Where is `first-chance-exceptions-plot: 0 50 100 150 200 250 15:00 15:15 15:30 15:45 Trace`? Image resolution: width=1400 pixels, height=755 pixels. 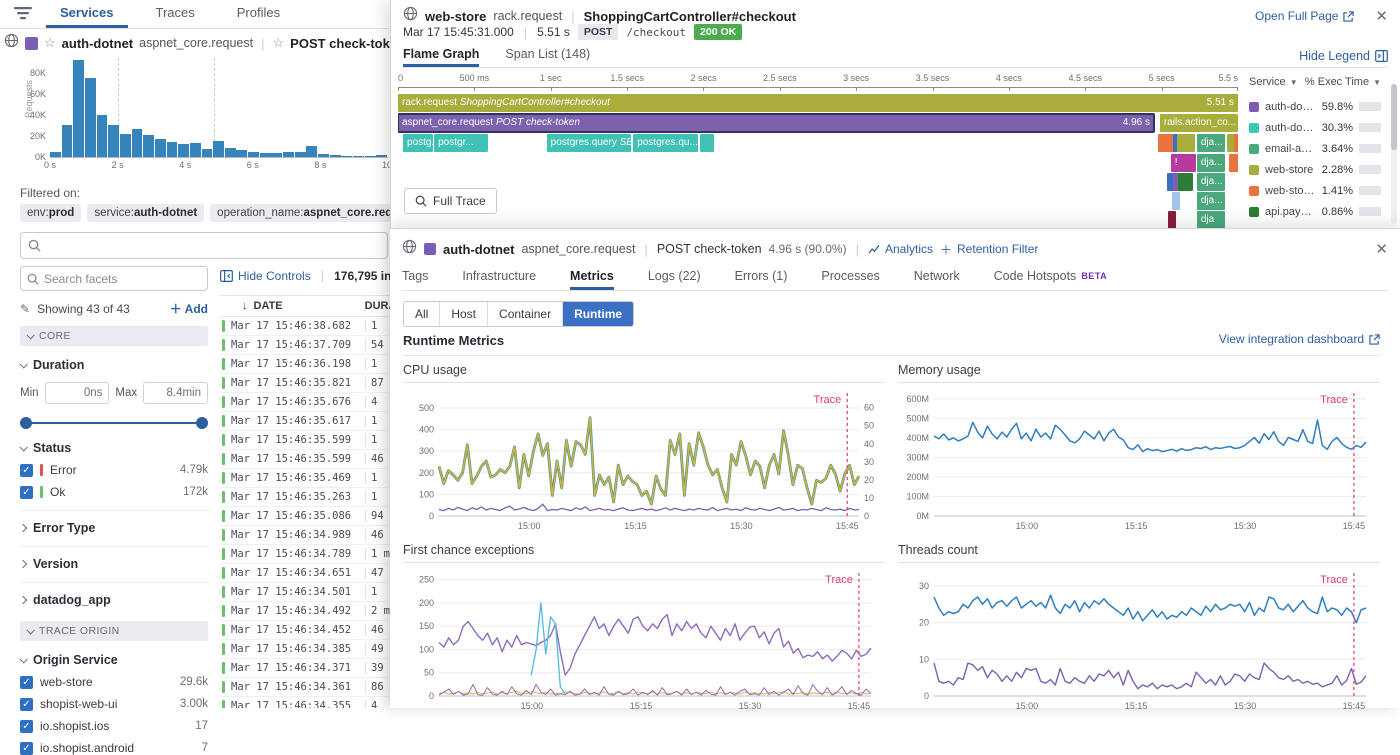
first-chance-exceptions-plot: 0 50 100 150 200 250 15:00 15:15 15:30 15:45 Trace is located at coordinates (644, 638).